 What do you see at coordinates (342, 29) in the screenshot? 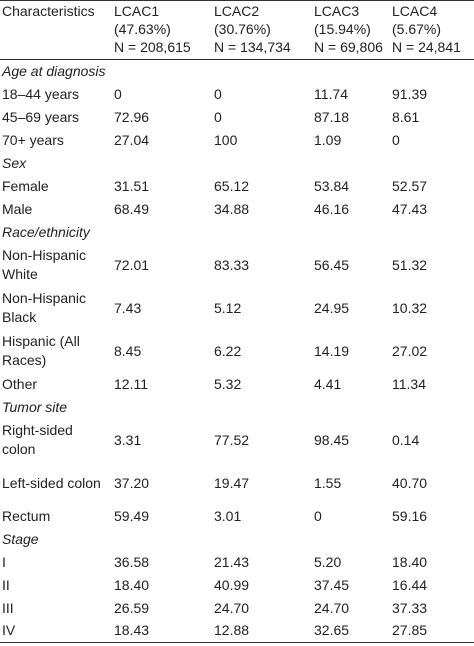
I see `header-share: (15.94%)` at bounding box center [342, 29].